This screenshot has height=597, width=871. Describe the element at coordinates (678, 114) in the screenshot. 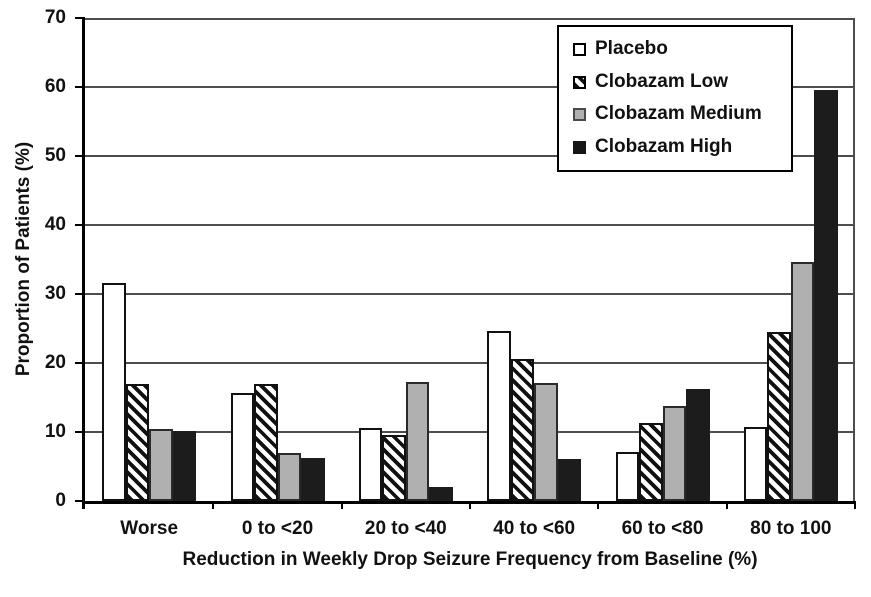

I see `legend-label-clobazam-medium: Clobazam Medium` at that location.